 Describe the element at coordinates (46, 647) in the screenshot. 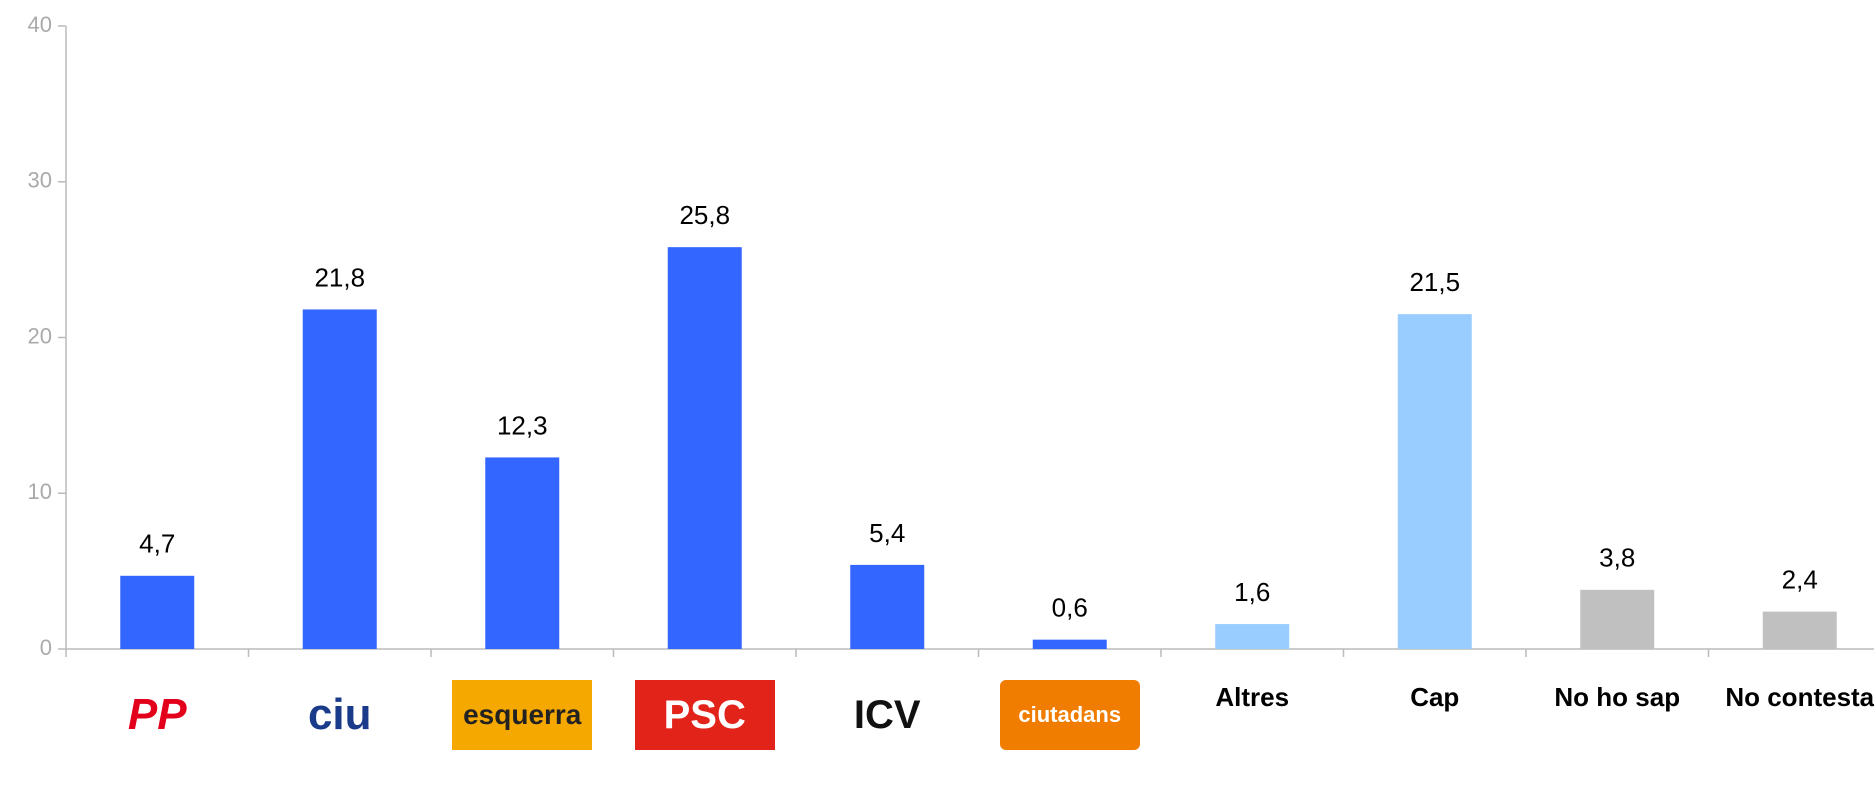

I see `y-tick-label: 0` at that location.